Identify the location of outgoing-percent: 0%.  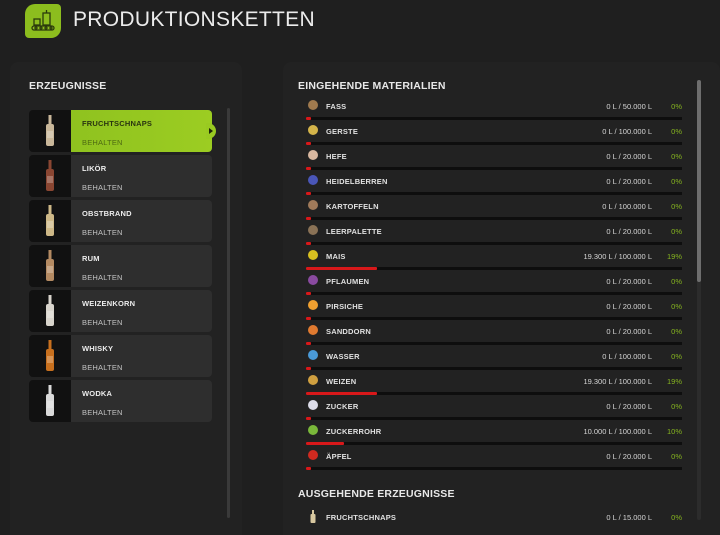
(676, 517).